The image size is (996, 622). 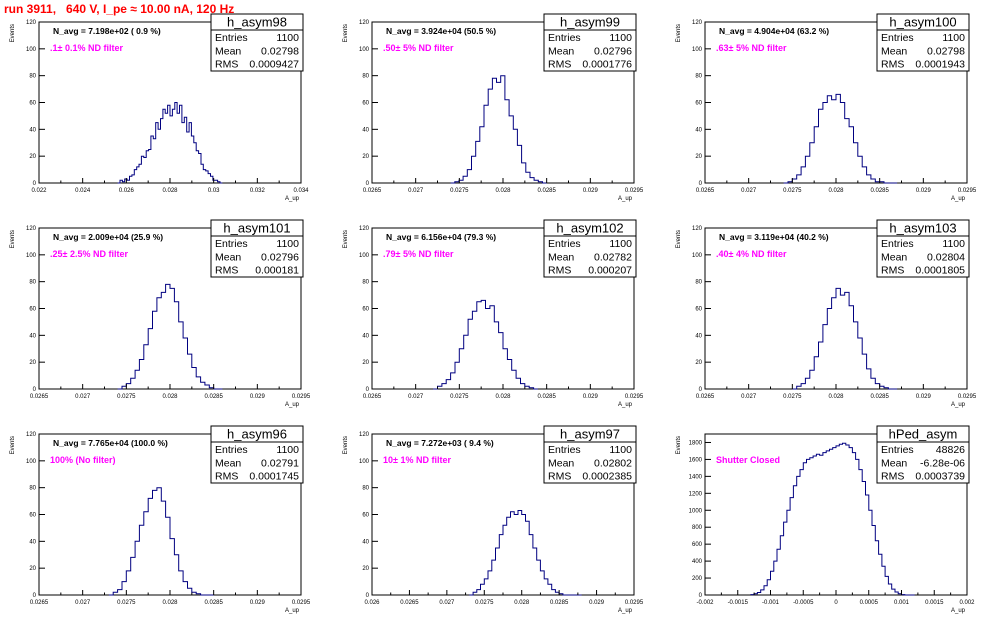 I want to click on histogram-name: h_asym97, so click(x=590, y=434).